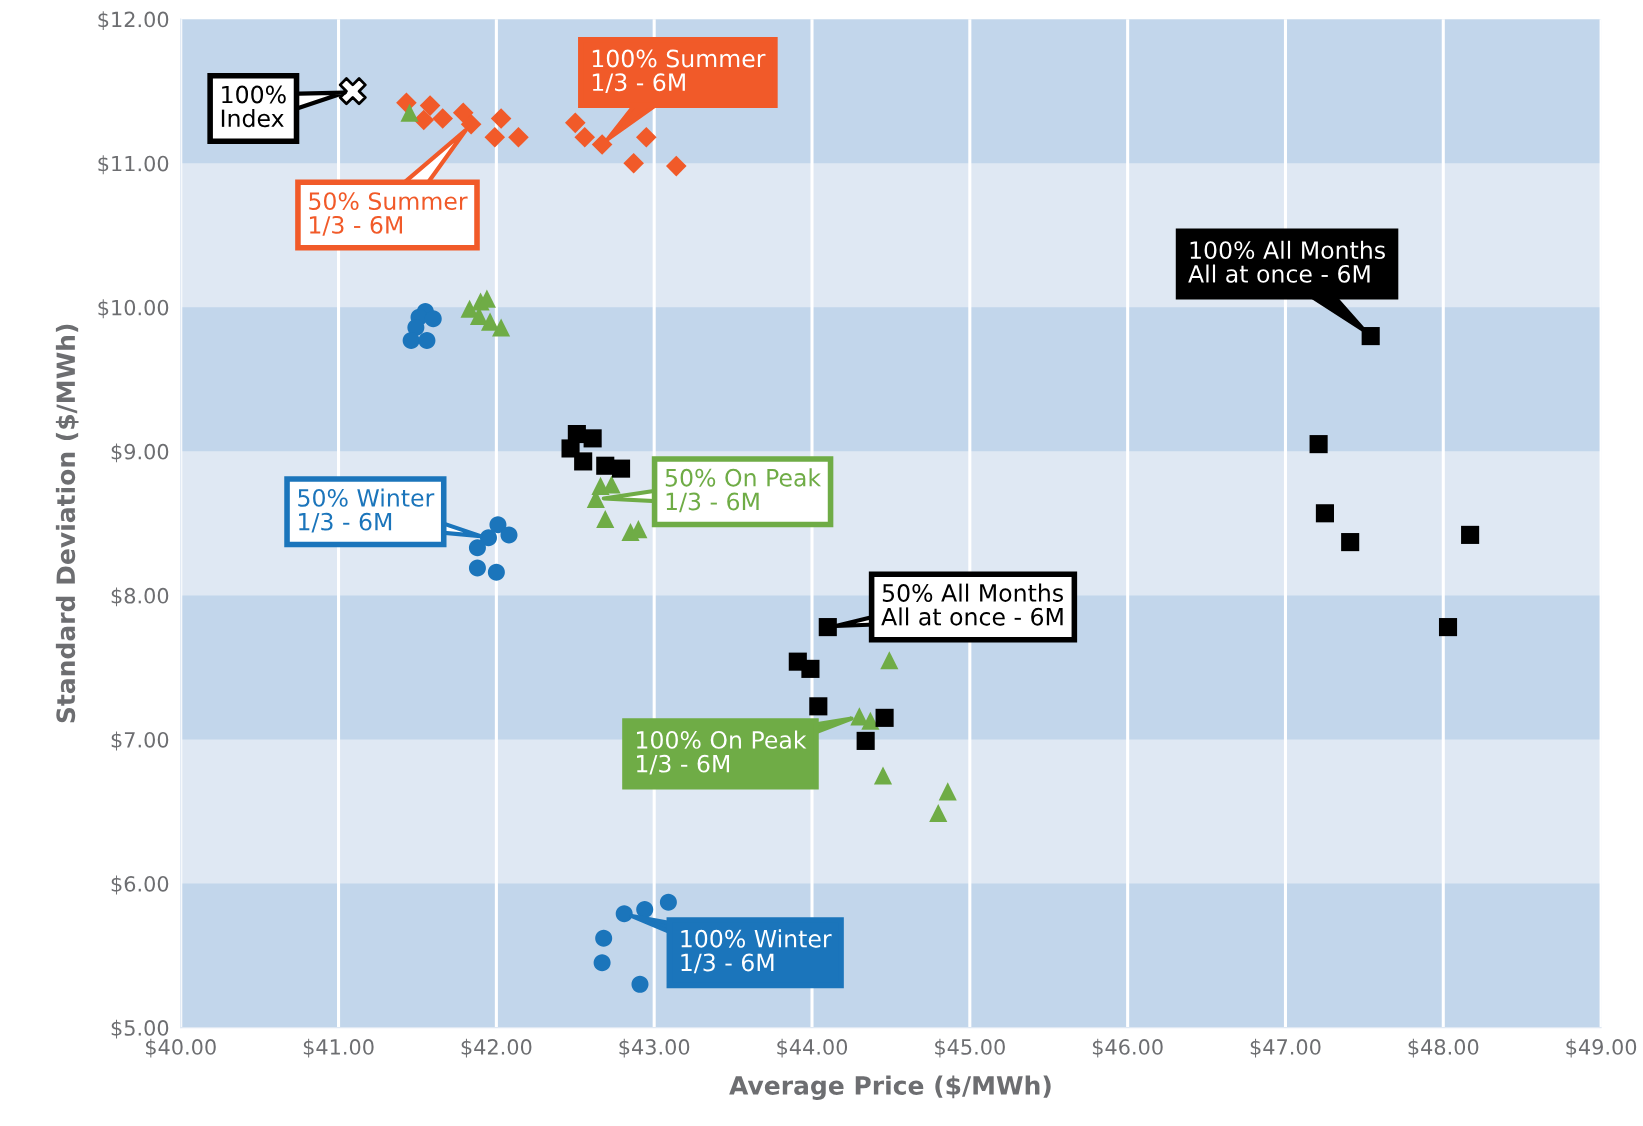 The height and width of the screenshot is (1126, 1643). Describe the element at coordinates (1127, 1048) in the screenshot. I see `x-tick-label: $46.00` at that location.